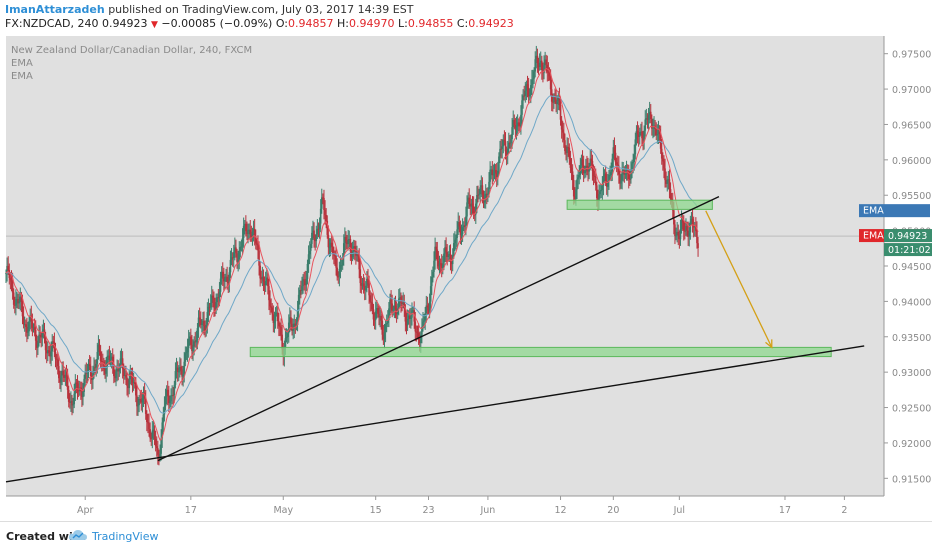 This screenshot has height=551, width=932. What do you see at coordinates (911, 267) in the screenshot?
I see `y-tick-label: 0.94500` at bounding box center [911, 267].